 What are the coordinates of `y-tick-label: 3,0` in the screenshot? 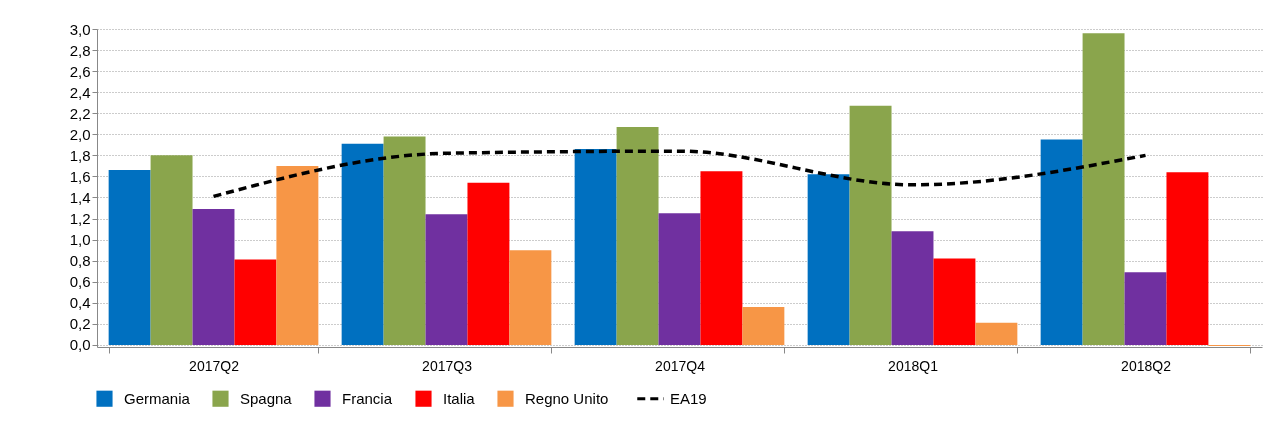 It's located at (80, 29).